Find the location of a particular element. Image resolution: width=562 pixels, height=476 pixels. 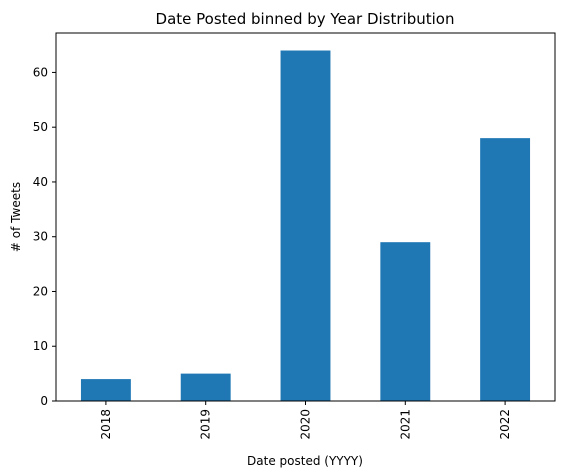

chart-title: Date Posted binned by Year Distribution is located at coordinates (305, 19).